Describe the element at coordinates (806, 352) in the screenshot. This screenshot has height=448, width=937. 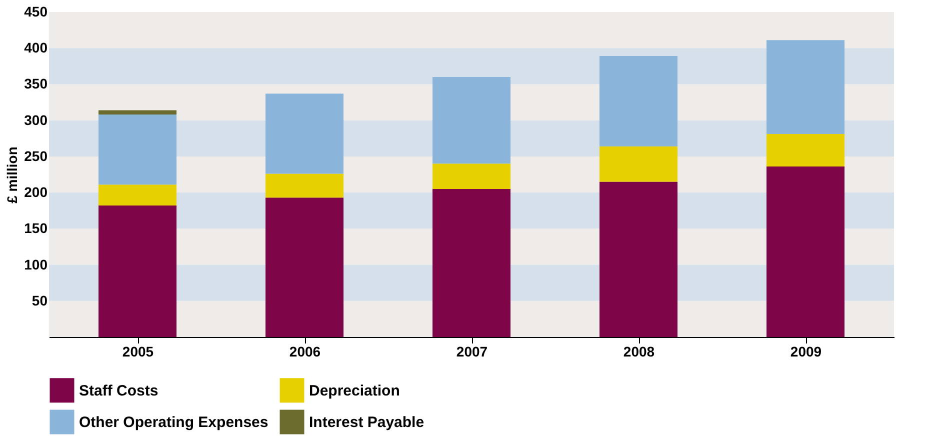
I see `x-tick-label: 2009` at that location.